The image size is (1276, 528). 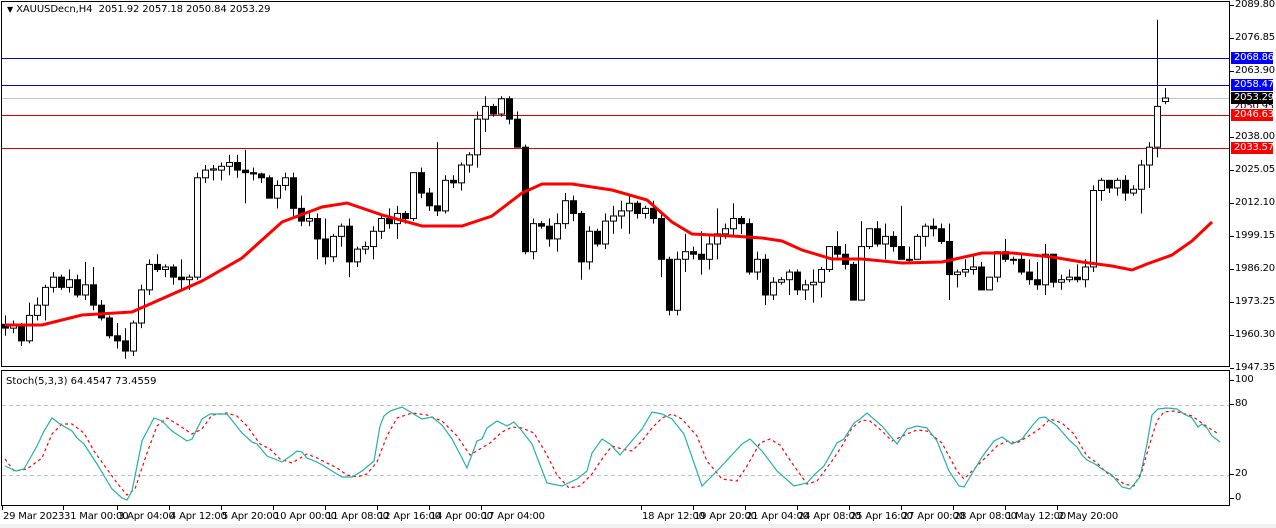 I want to click on time-label: 2 May 20:00, so click(x=1088, y=516).